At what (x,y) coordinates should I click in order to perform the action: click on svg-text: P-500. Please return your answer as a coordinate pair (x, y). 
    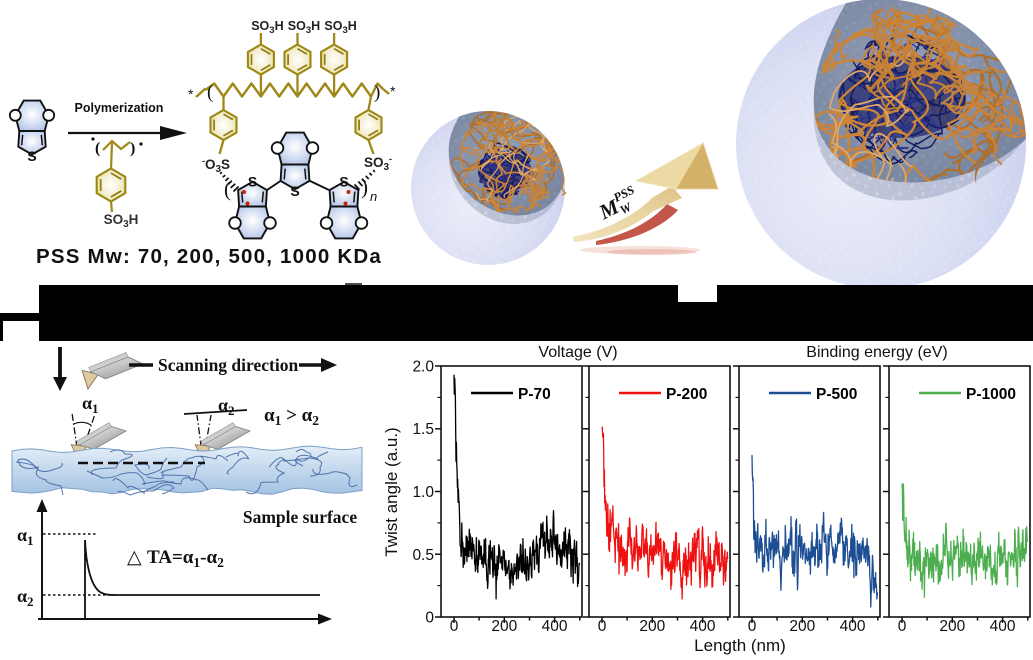
    Looking at the image, I should click on (836, 394).